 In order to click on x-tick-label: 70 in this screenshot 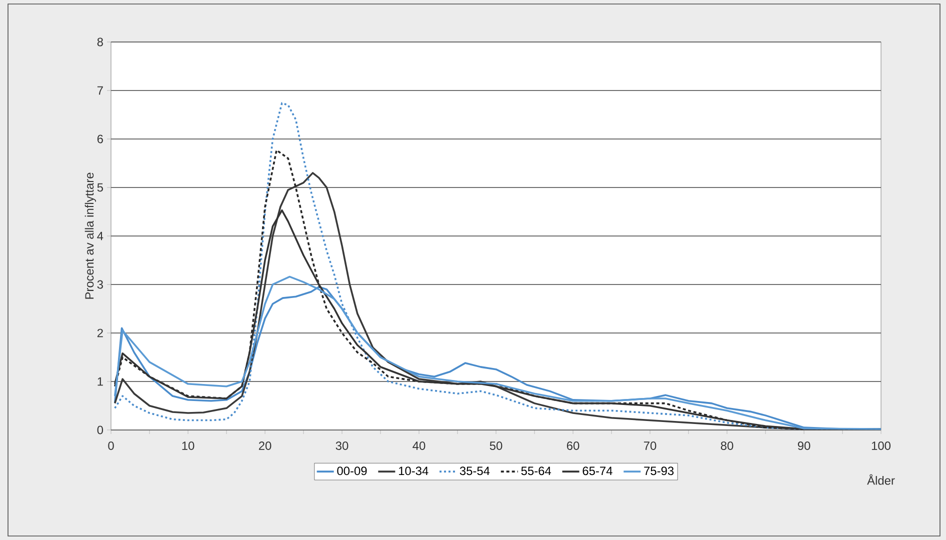, I will do `click(650, 446)`.